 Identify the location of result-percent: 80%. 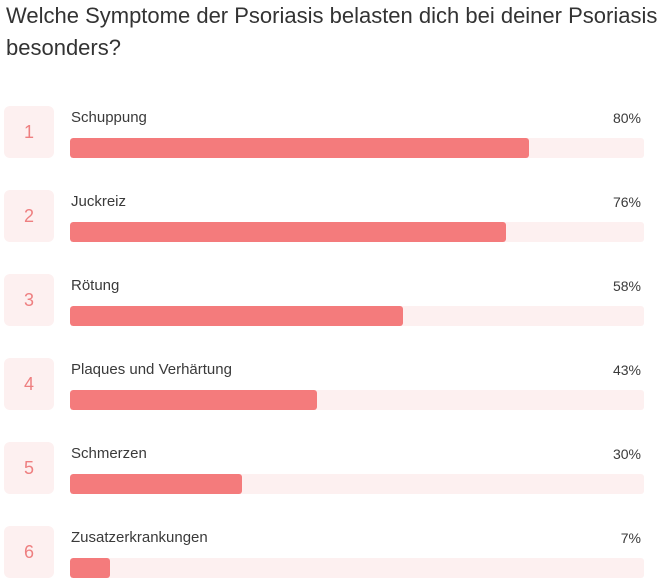
(626, 118).